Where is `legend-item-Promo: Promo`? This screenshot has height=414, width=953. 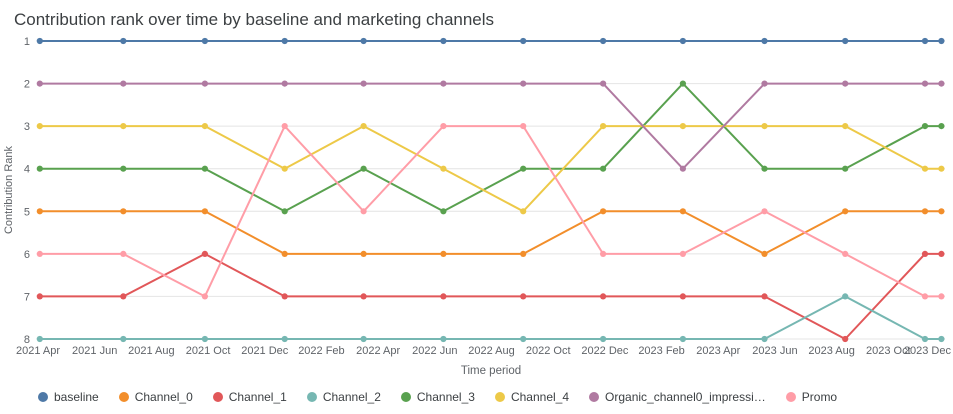 legend-item-Promo: Promo is located at coordinates (811, 397).